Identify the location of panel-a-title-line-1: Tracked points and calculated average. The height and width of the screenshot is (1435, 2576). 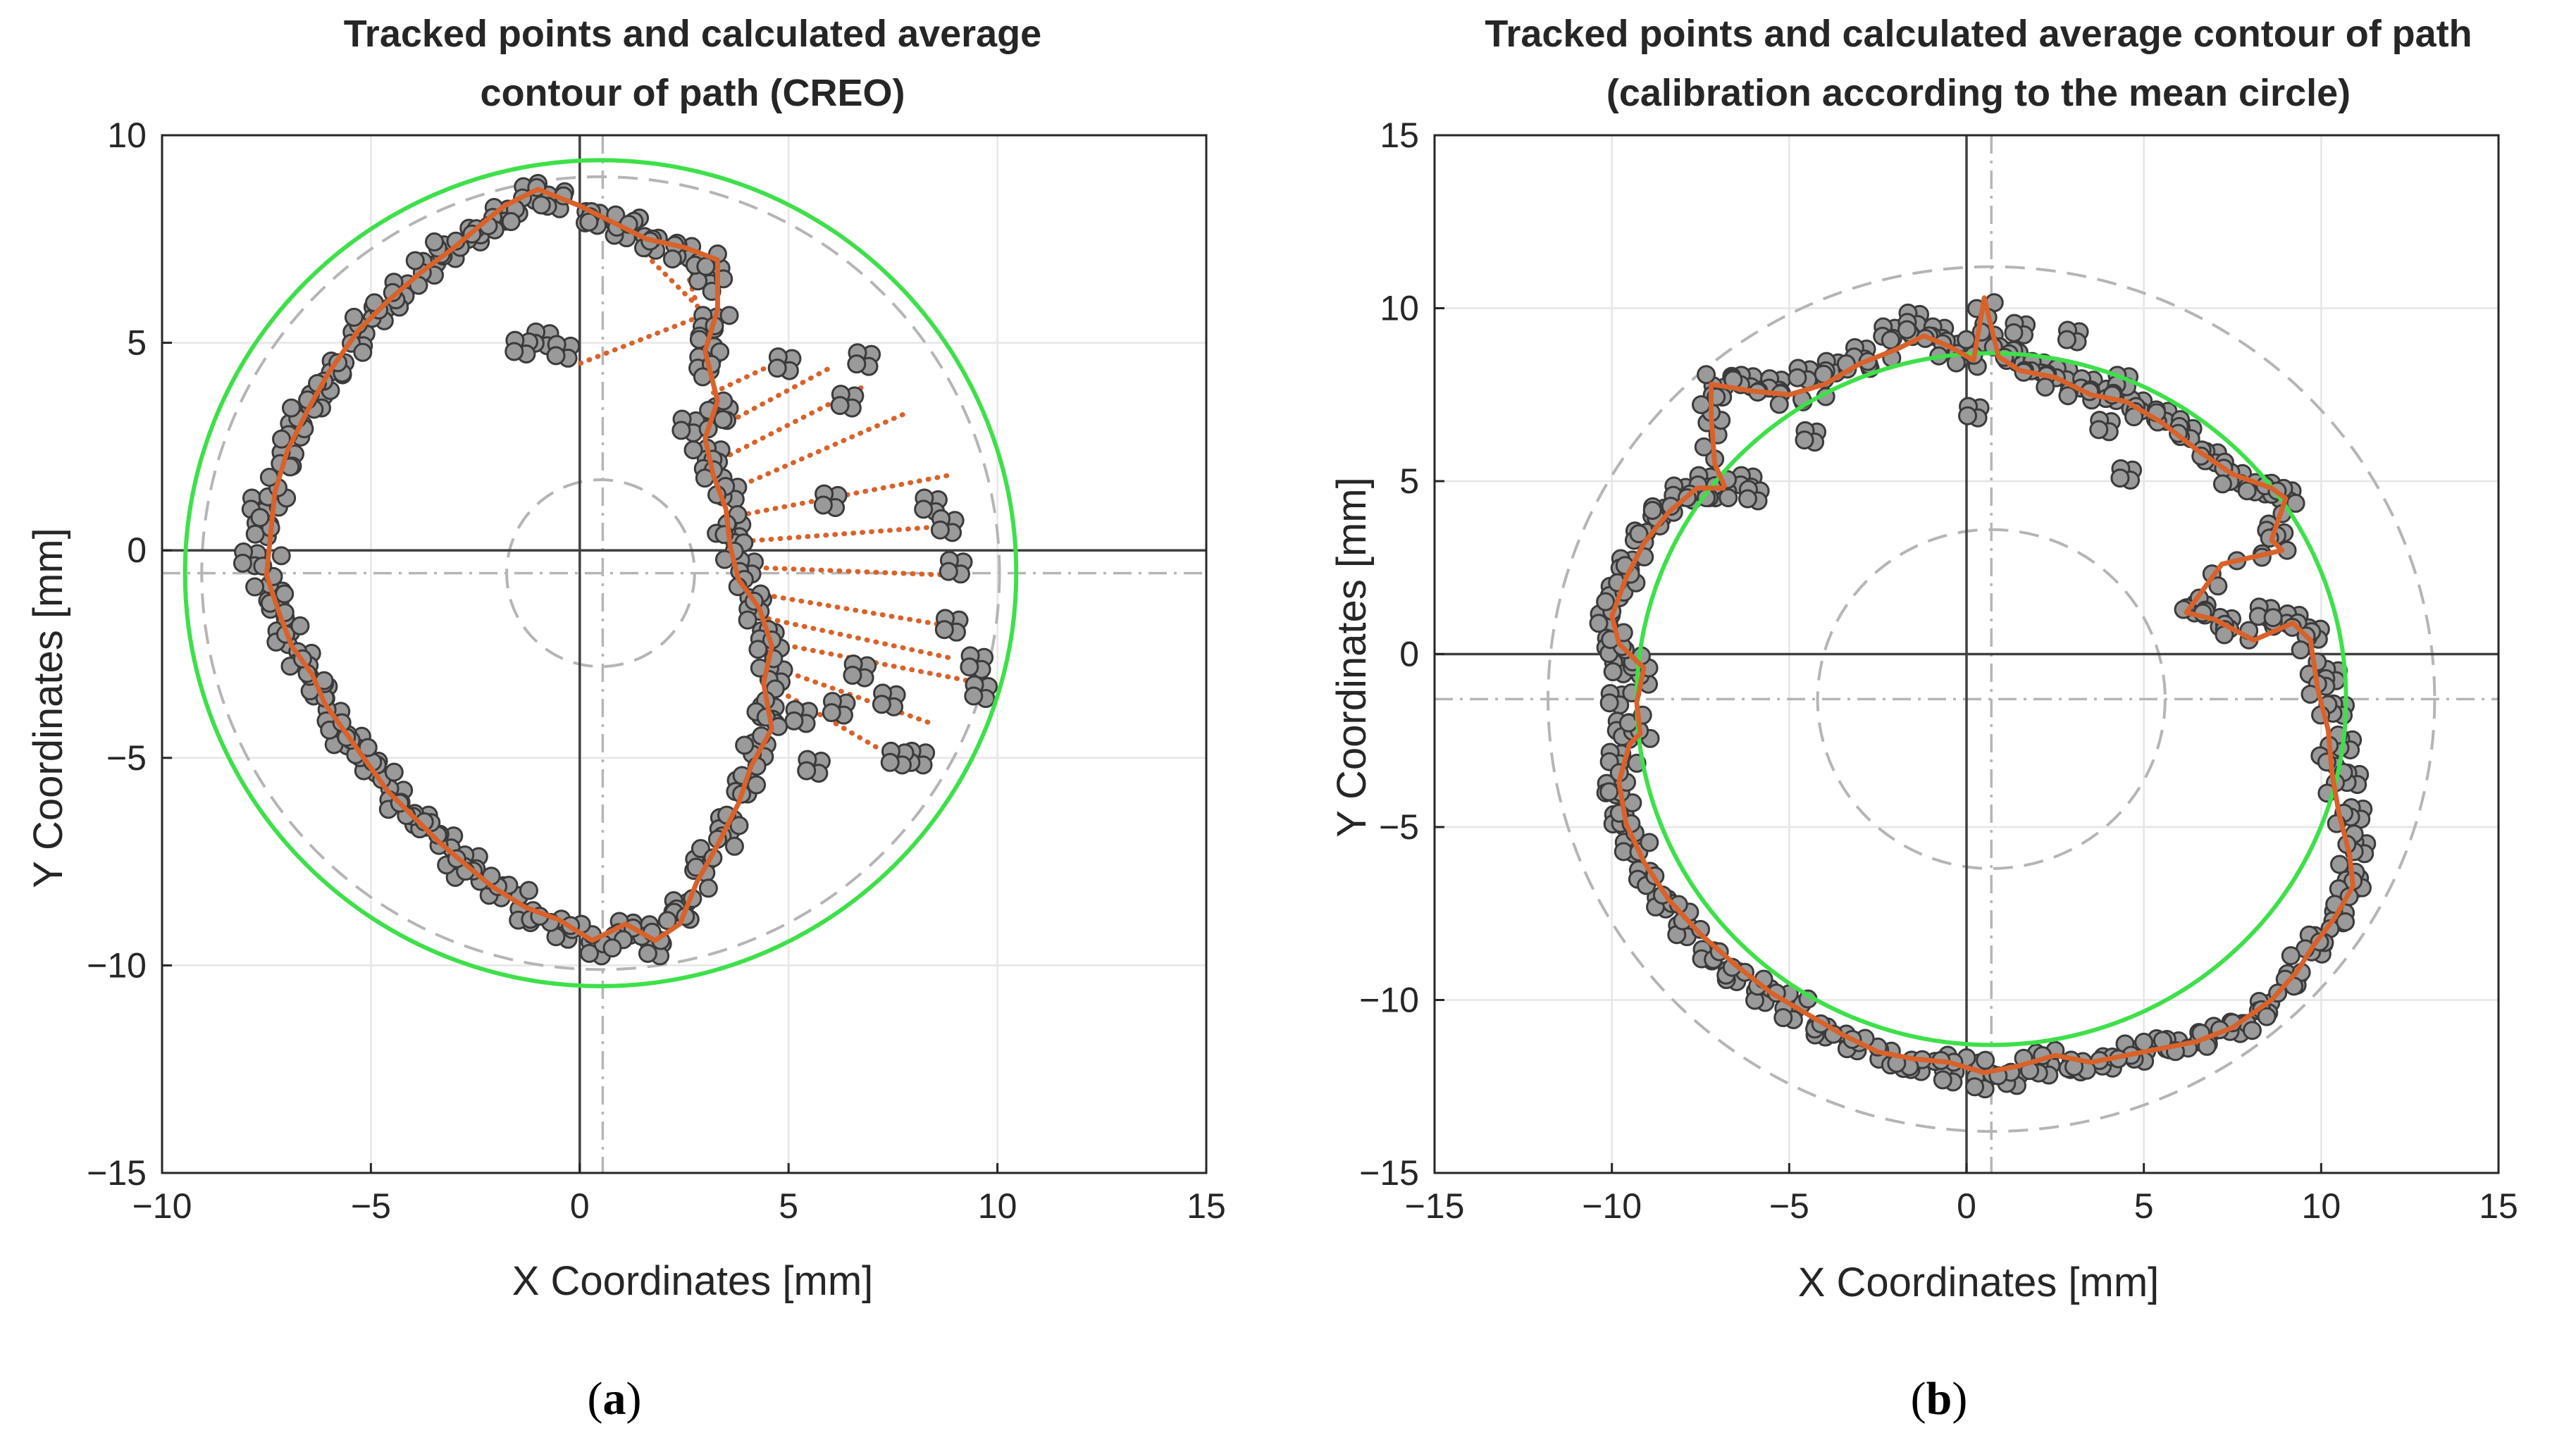
(692, 34).